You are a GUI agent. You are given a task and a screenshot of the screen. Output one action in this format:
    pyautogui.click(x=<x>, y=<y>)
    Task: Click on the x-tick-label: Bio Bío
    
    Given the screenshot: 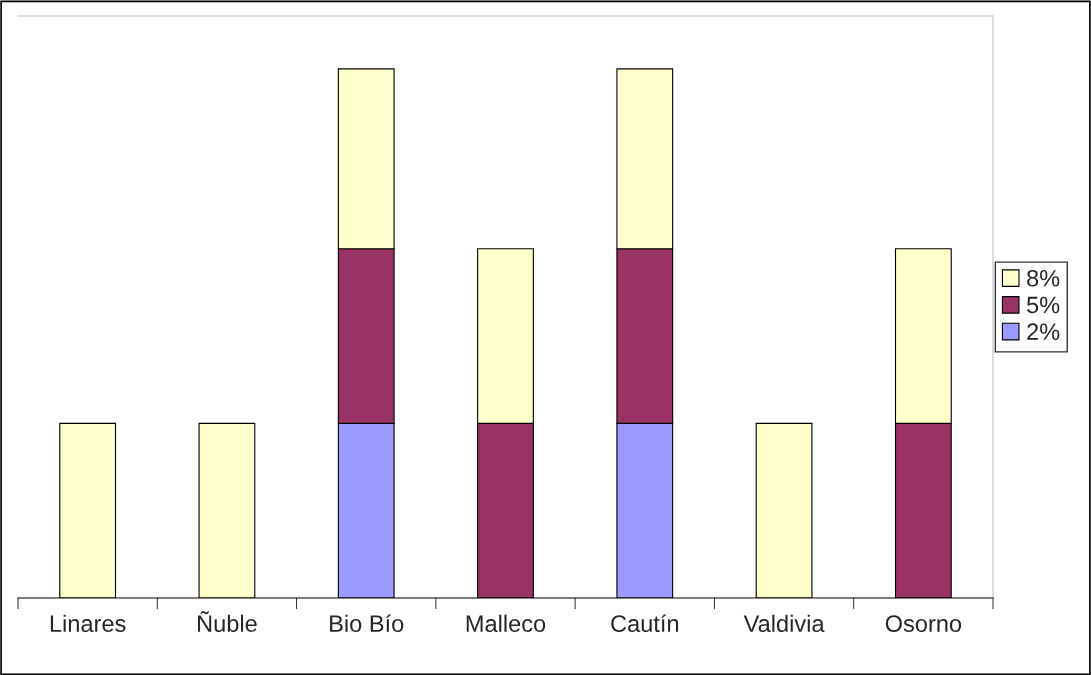 What is the action you would take?
    pyautogui.click(x=367, y=623)
    